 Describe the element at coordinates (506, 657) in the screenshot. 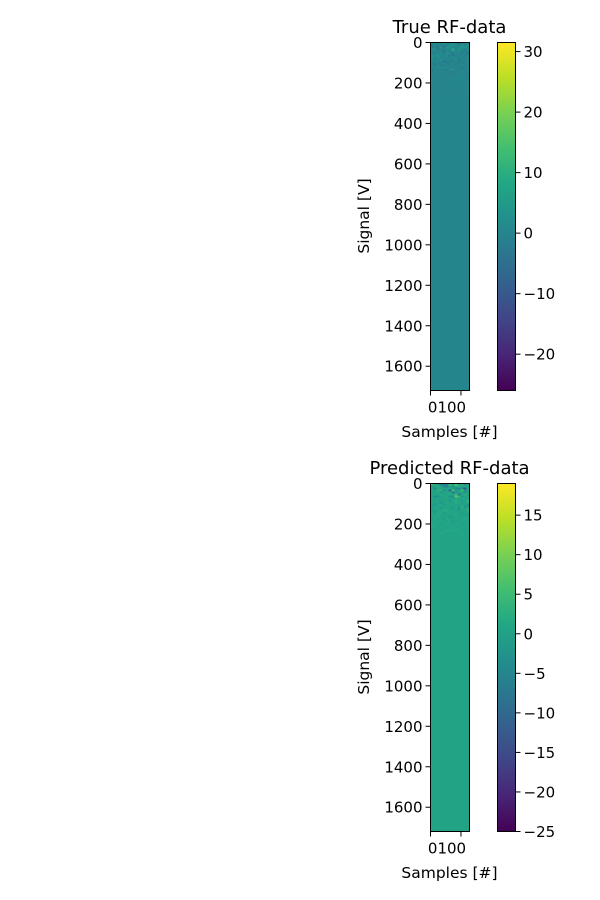

I see `colorbar` at that location.